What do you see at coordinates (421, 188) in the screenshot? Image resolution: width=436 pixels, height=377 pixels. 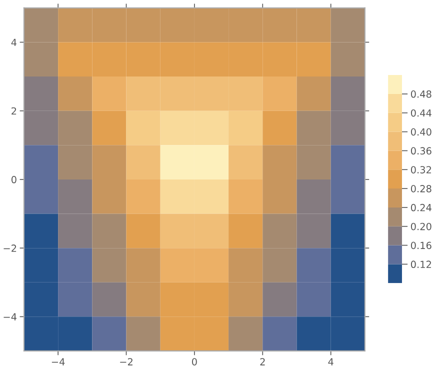 I see `color-bar-label: 0.28` at bounding box center [421, 188].